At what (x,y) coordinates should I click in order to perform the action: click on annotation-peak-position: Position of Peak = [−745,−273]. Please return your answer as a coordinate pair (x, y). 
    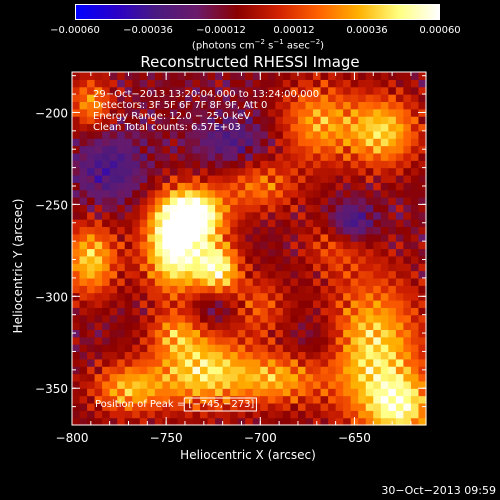
    Looking at the image, I should click on (174, 404).